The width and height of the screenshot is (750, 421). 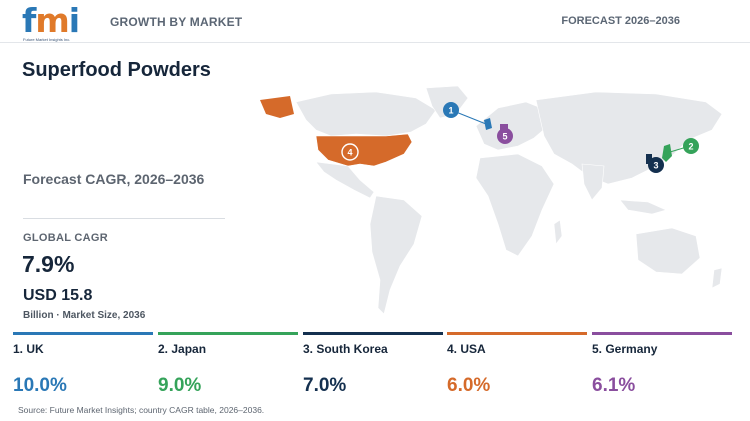 I want to click on fmi-logo: fmi Future Market Insights Inc., so click(x=58, y=23).